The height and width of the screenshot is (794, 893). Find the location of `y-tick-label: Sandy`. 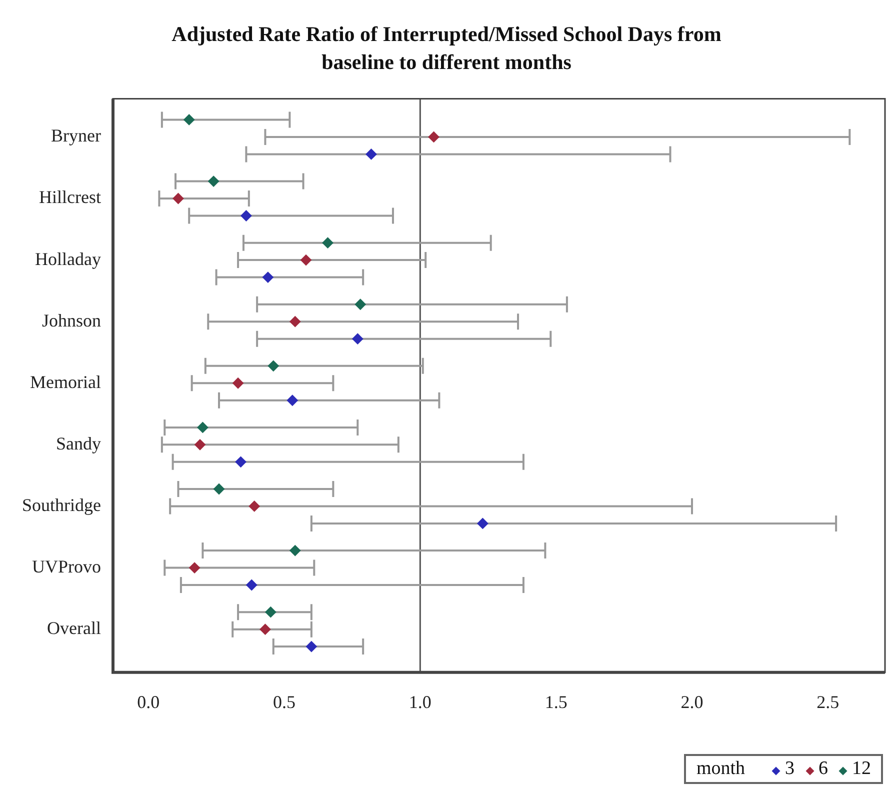

y-tick-label: Sandy is located at coordinates (78, 443).